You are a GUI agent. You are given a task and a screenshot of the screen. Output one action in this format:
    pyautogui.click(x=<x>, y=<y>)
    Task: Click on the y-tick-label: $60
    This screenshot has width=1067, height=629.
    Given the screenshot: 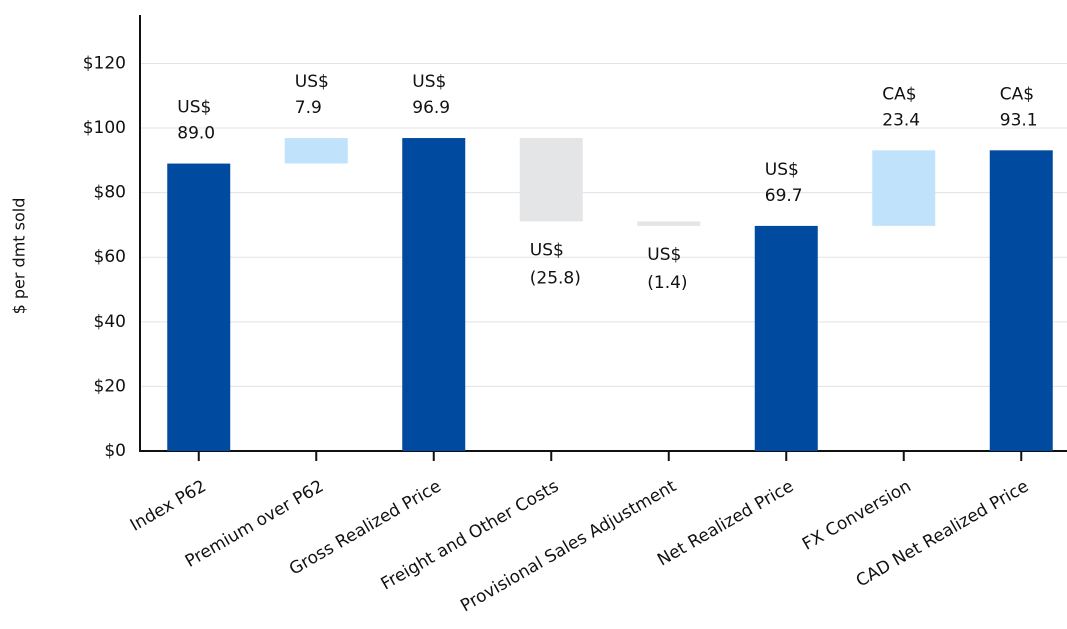 What is the action you would take?
    pyautogui.click(x=110, y=257)
    